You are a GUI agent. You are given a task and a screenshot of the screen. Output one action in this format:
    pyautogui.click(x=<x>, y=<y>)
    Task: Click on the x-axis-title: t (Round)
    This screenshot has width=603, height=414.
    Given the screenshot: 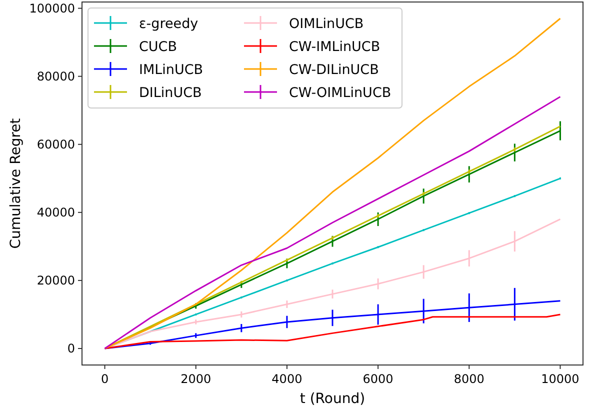 What is the action you would take?
    pyautogui.click(x=333, y=399)
    